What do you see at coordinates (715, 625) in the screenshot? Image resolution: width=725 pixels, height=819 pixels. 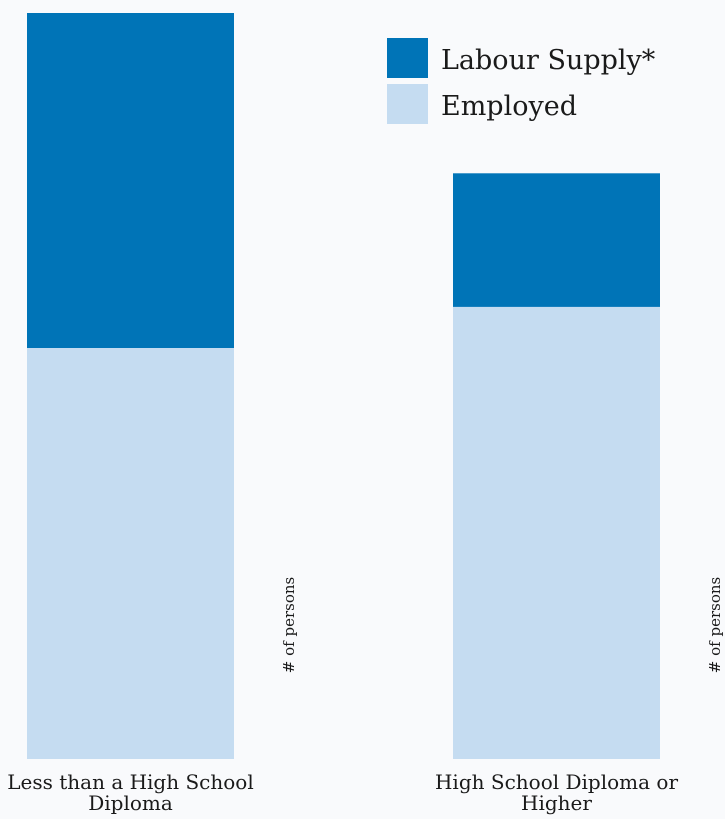 I see `y-axis-label-1: # of persons` at bounding box center [715, 625].